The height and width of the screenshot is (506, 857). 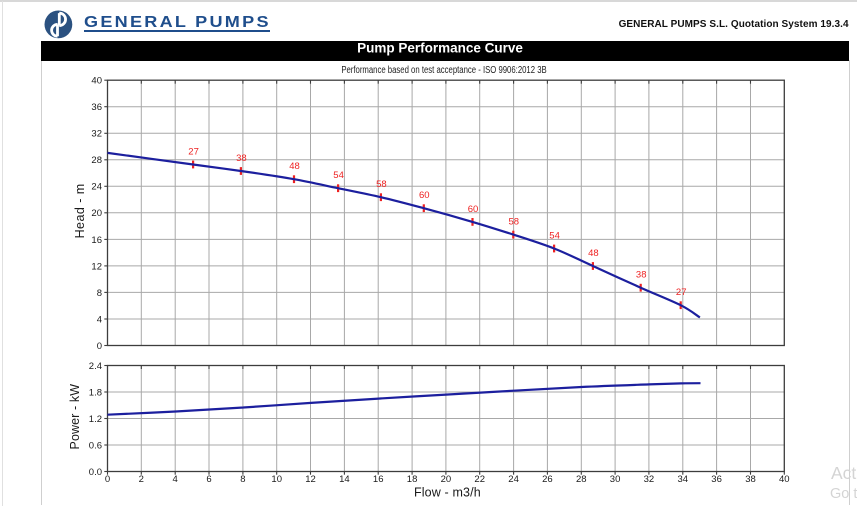 I want to click on svg-text: 0.6, so click(x=95, y=445).